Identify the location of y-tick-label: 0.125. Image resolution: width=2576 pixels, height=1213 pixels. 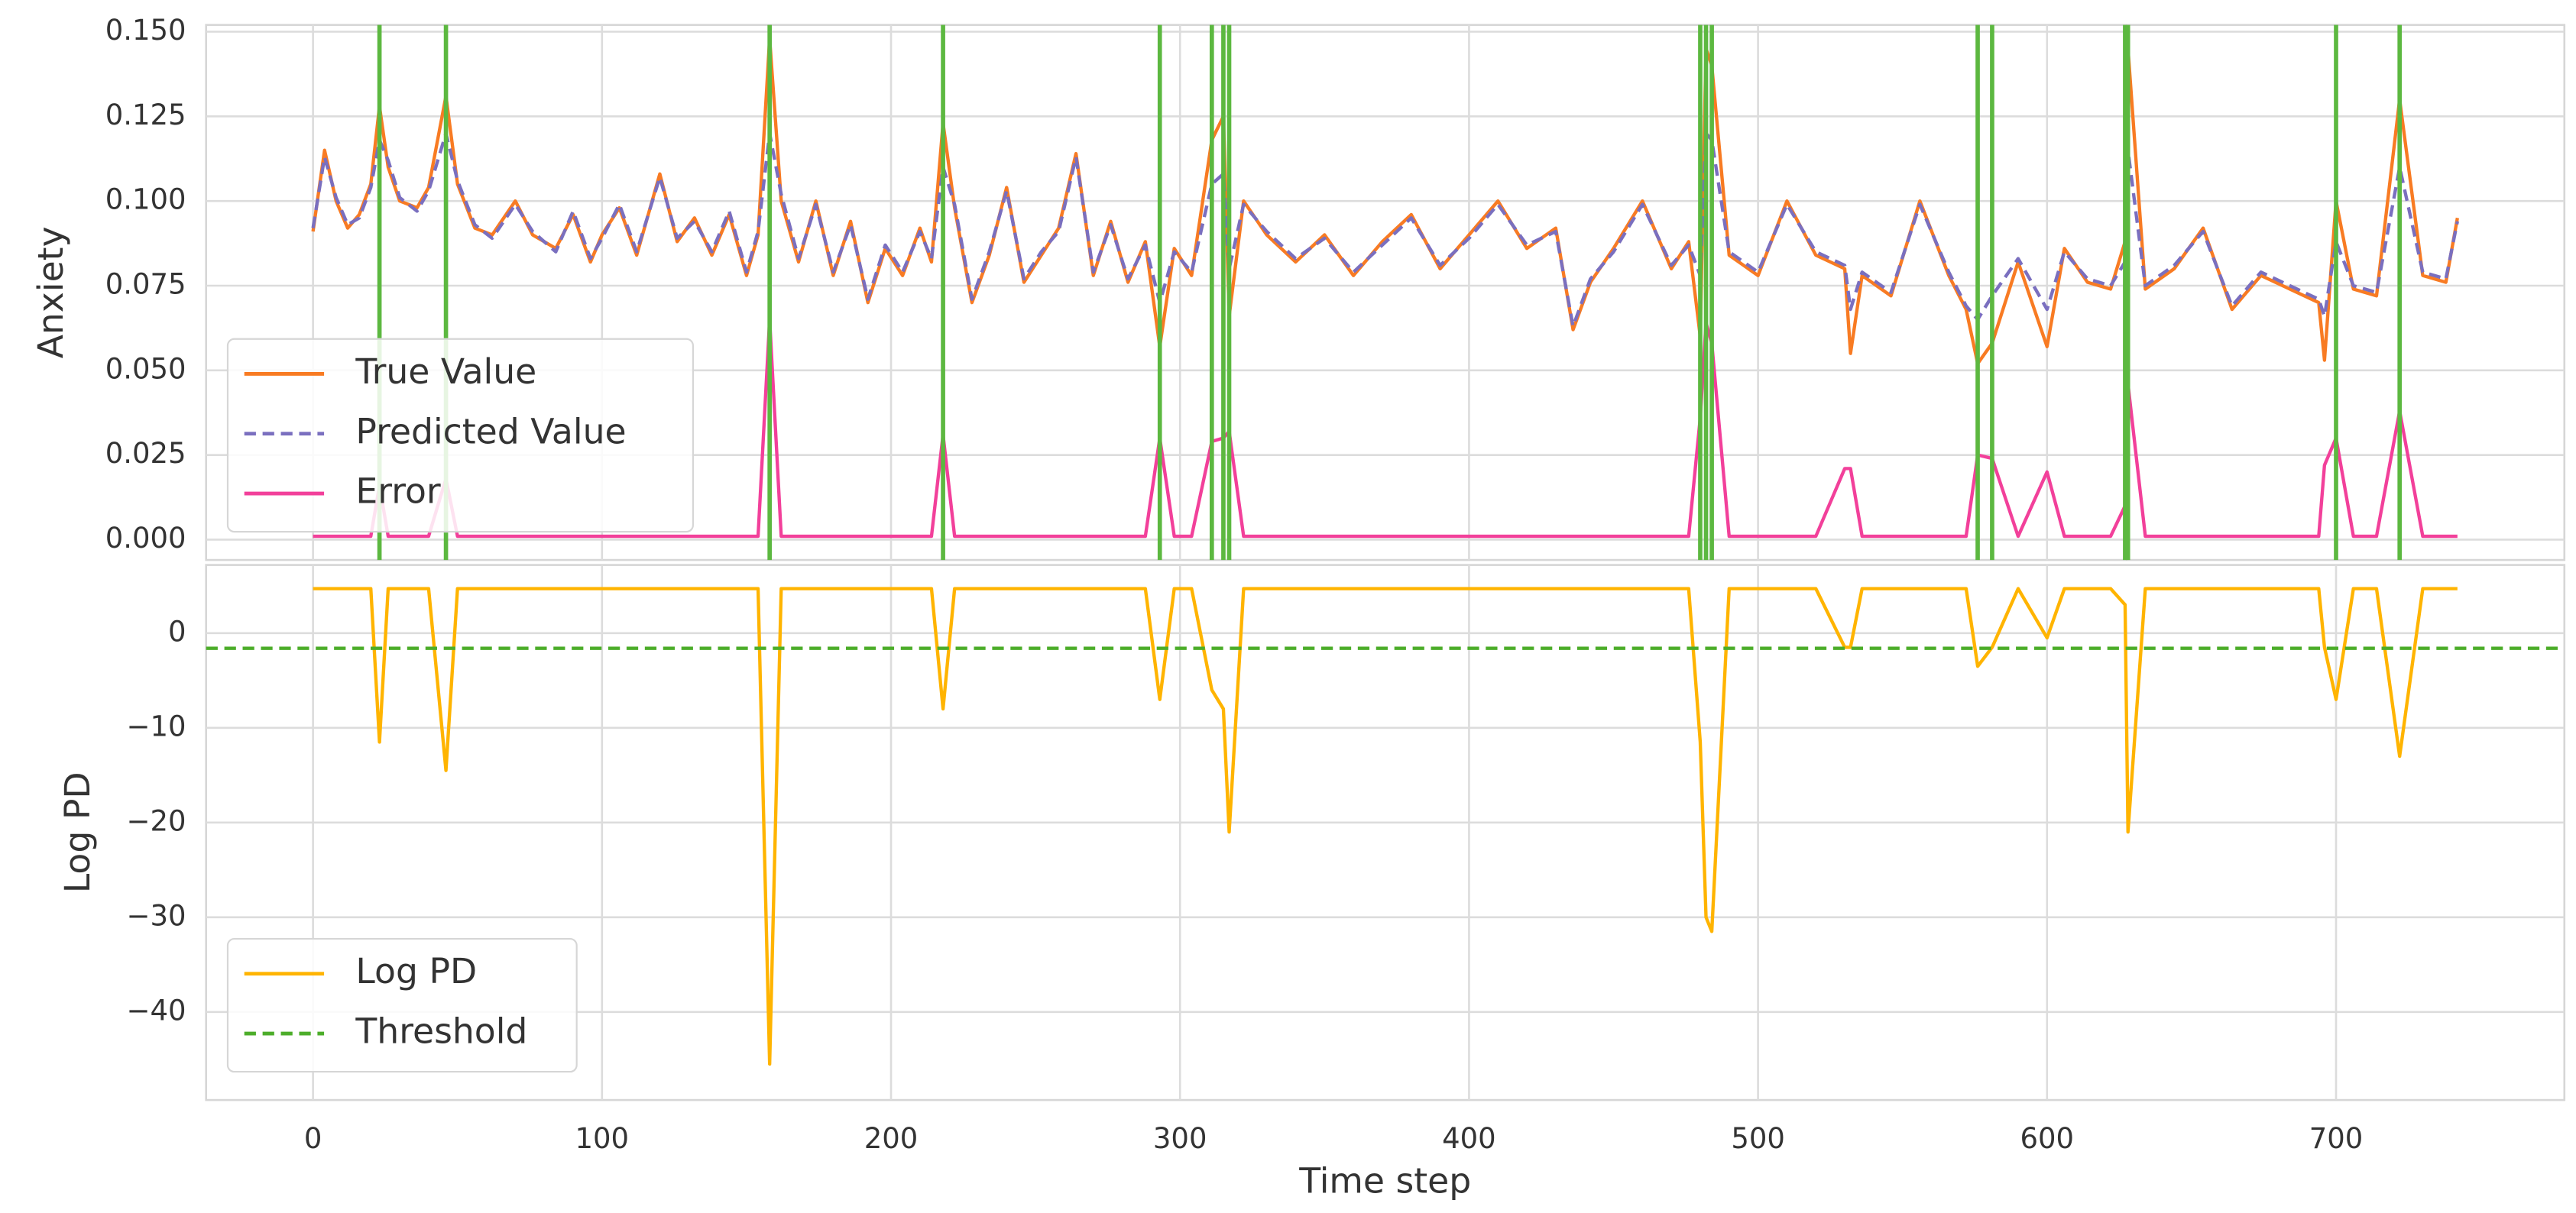
(145, 115).